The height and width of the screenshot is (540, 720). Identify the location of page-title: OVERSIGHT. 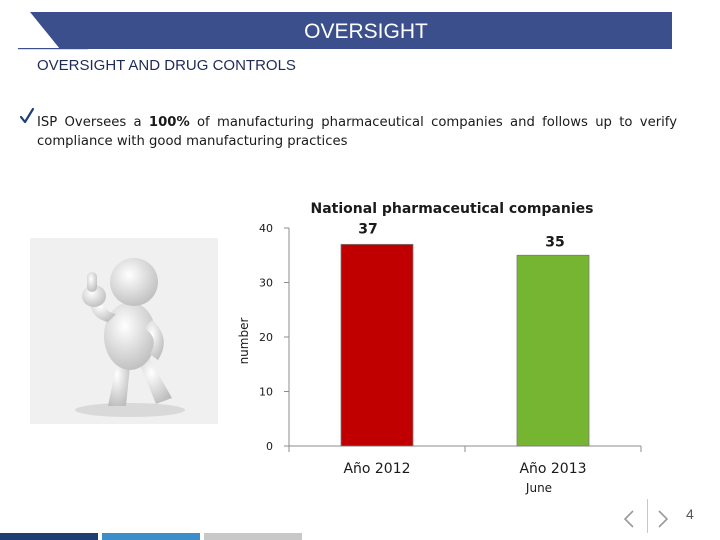
(366, 31).